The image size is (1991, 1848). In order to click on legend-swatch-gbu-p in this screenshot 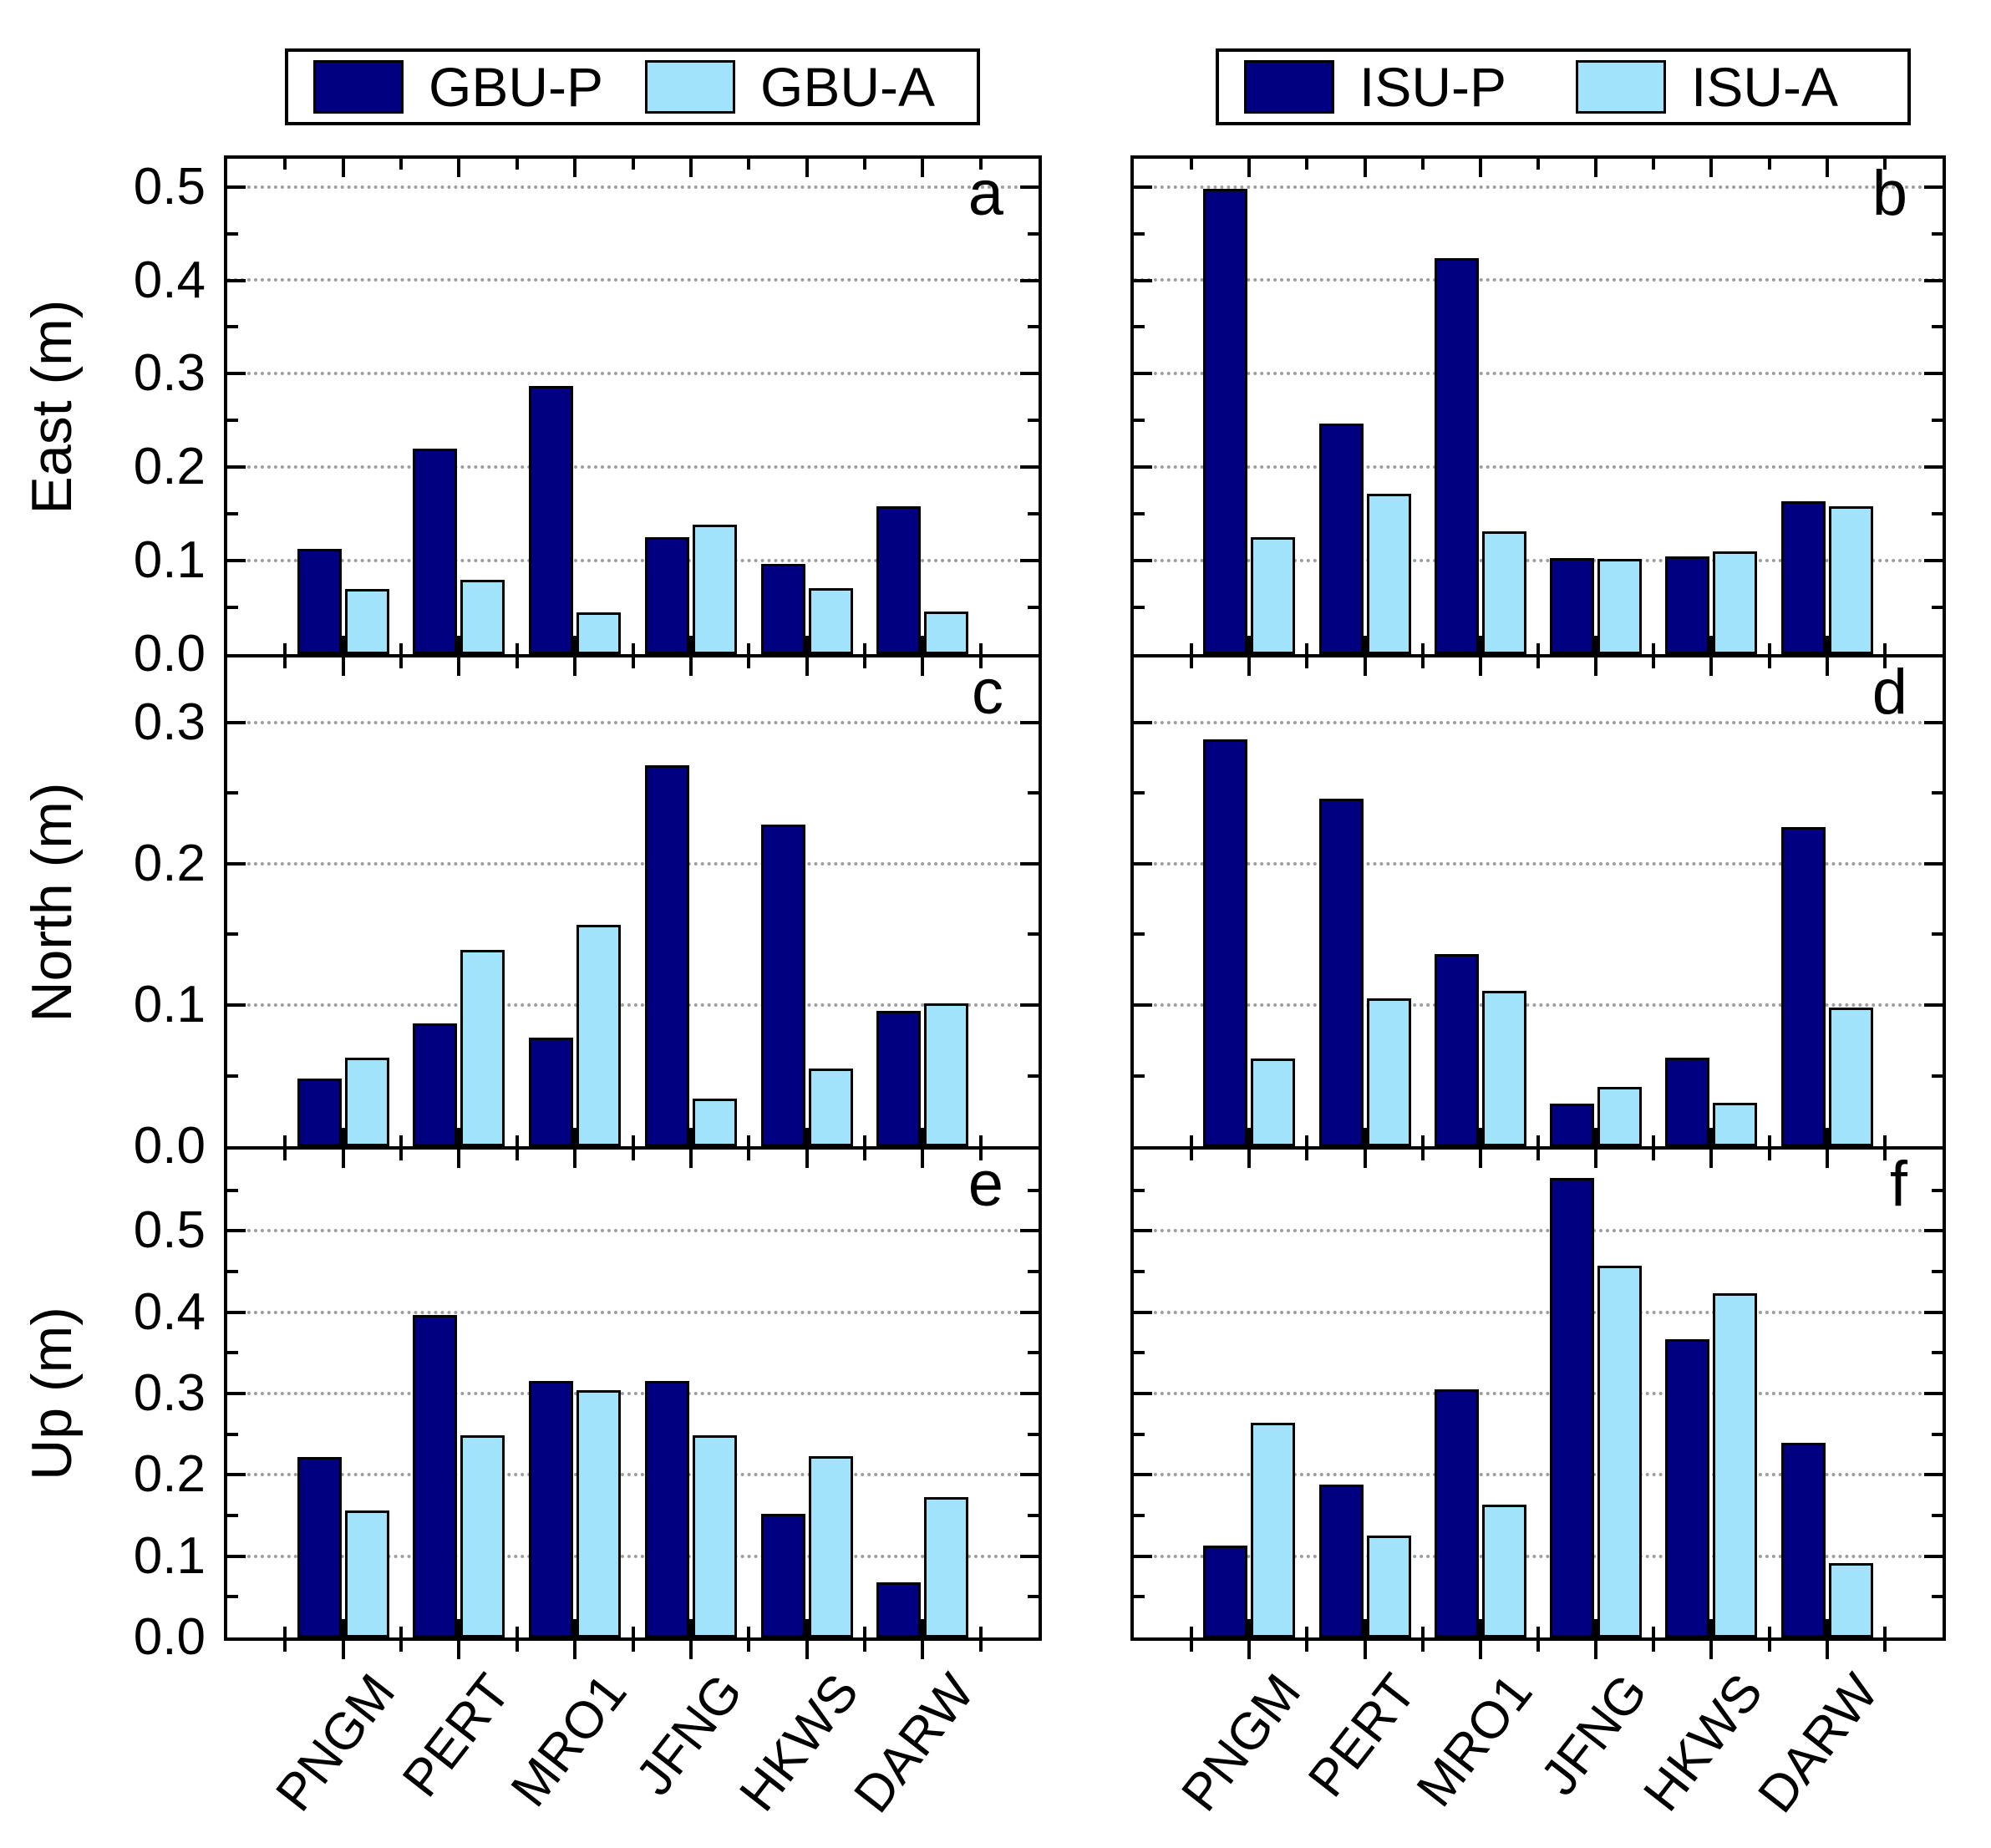, I will do `click(358, 87)`.